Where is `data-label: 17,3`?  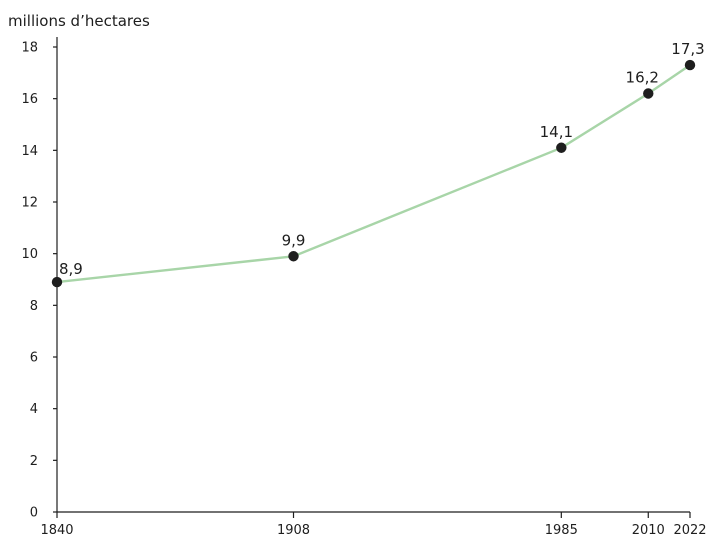
data-label: 17,3 is located at coordinates (687, 49).